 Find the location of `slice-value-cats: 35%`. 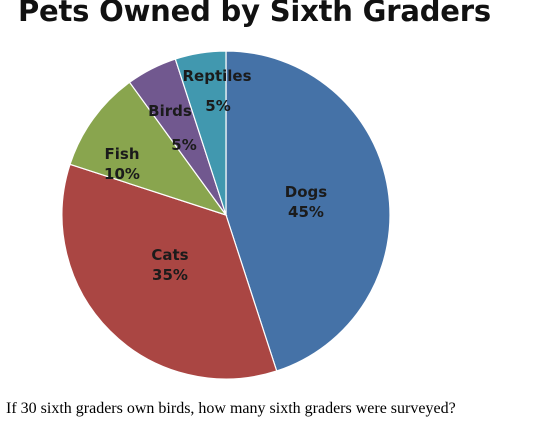

slice-value-cats: 35% is located at coordinates (170, 275).